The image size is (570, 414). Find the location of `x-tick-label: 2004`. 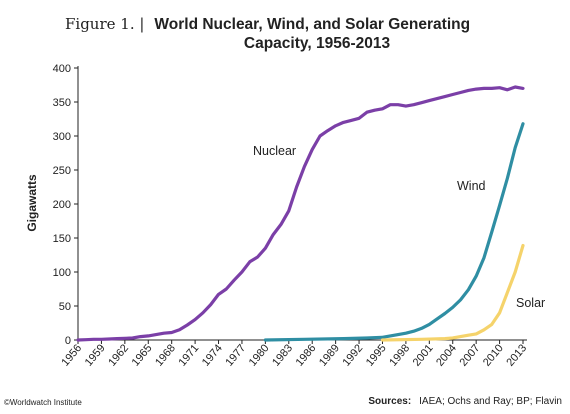

x-tick-label: 2004 is located at coordinates (446, 355).